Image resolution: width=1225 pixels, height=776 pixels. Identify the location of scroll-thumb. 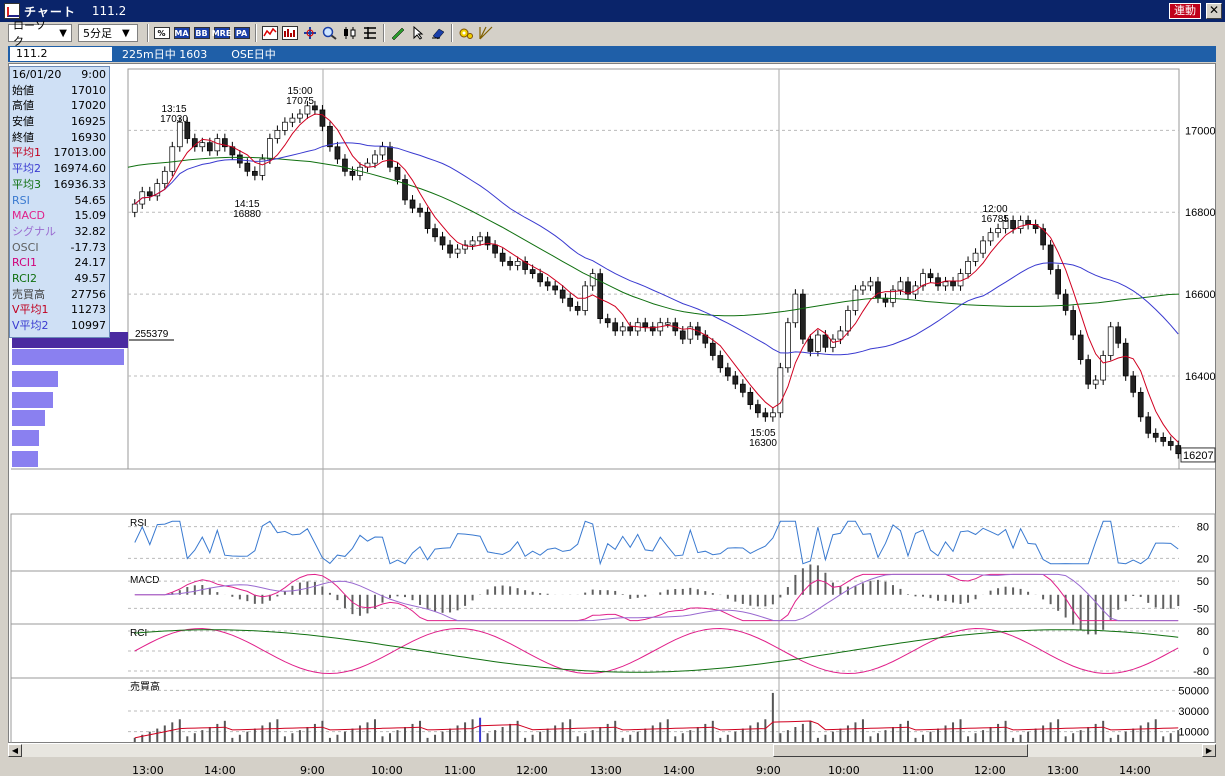
(900, 750).